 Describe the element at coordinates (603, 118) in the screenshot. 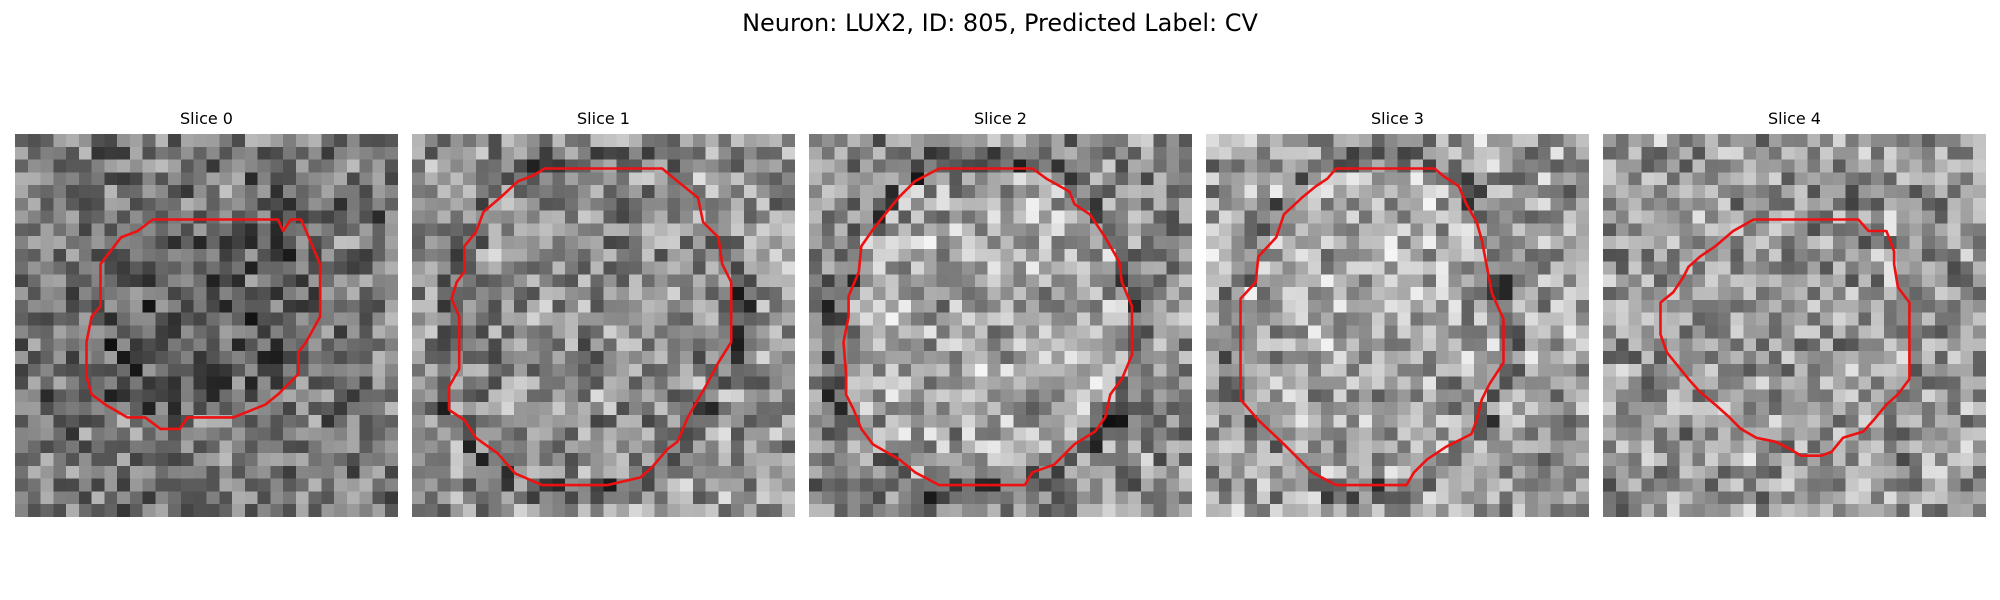

I see `slice-title: Slice 1` at that location.